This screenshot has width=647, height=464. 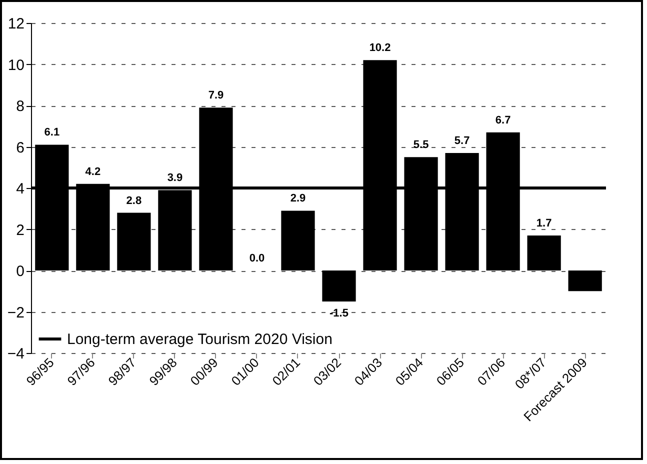 What do you see at coordinates (544, 223) in the screenshot?
I see `data-label: 1.7` at bounding box center [544, 223].